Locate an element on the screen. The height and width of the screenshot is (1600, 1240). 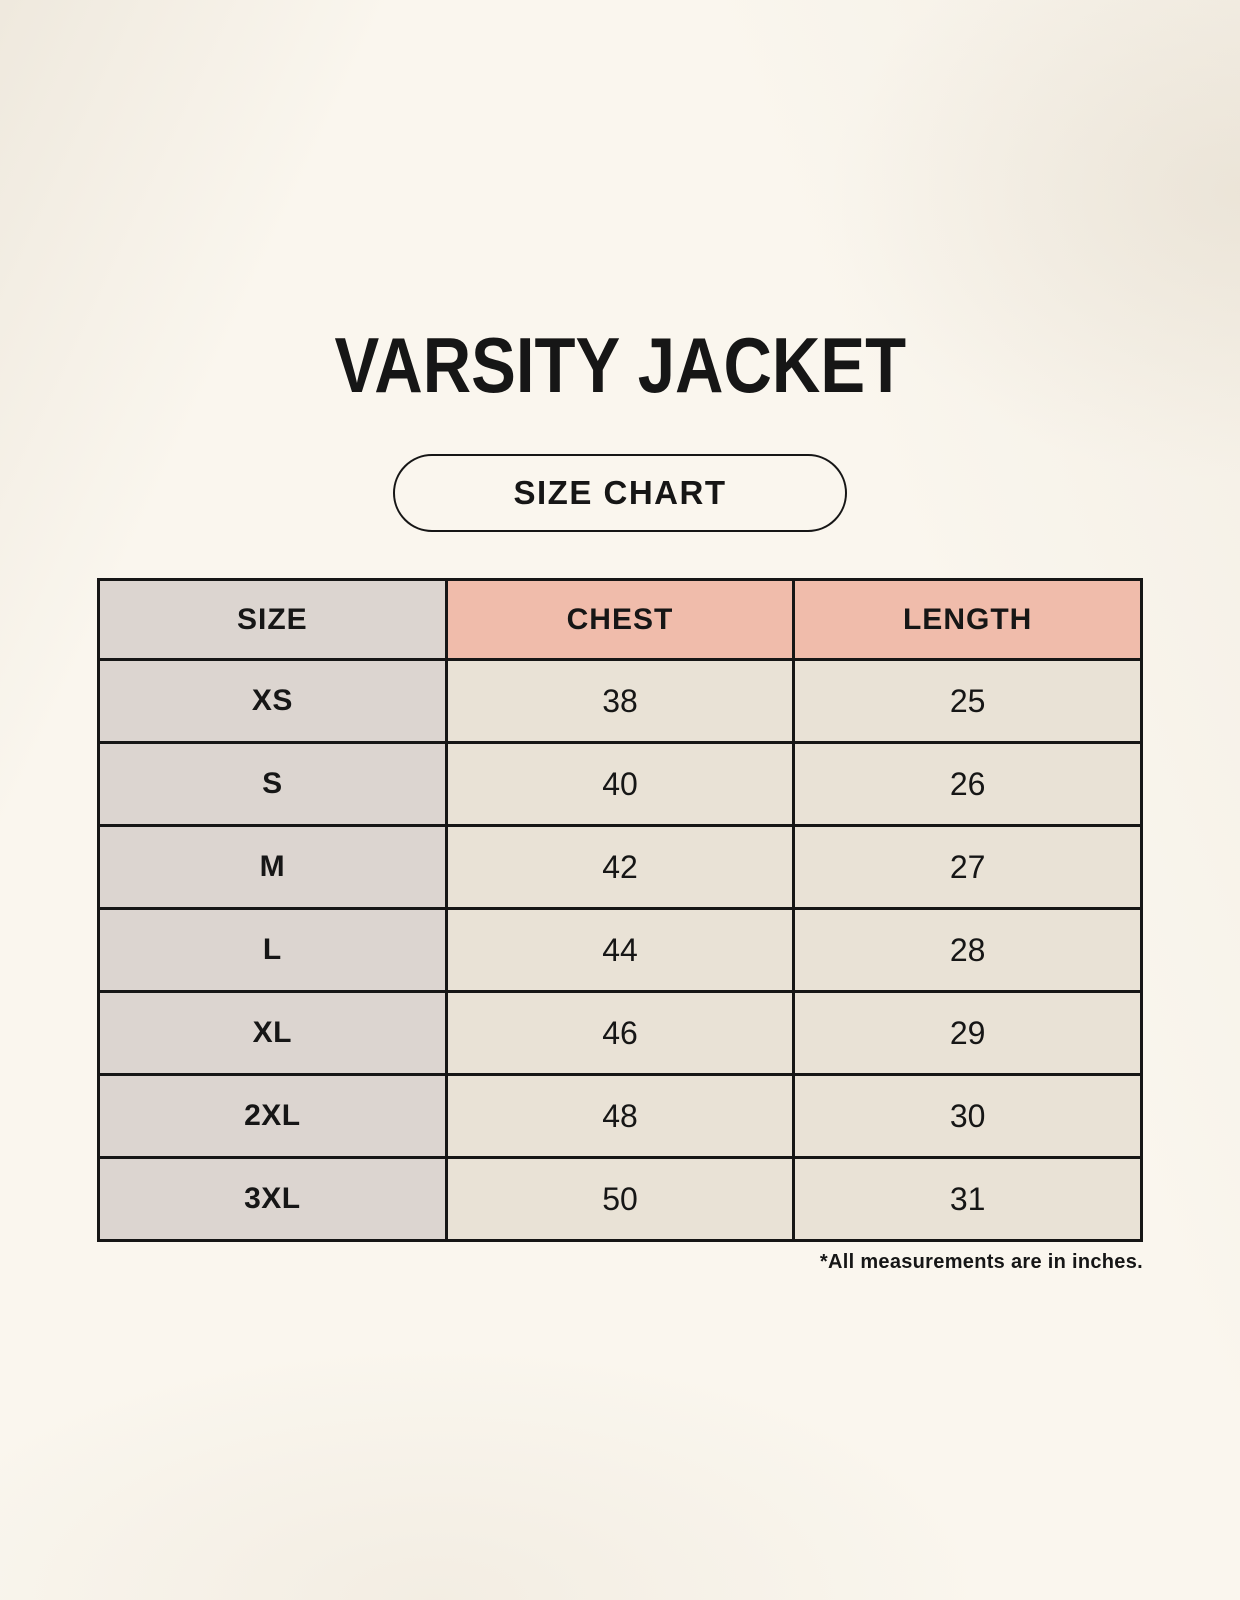
chest-cell: 38 is located at coordinates (620, 701).